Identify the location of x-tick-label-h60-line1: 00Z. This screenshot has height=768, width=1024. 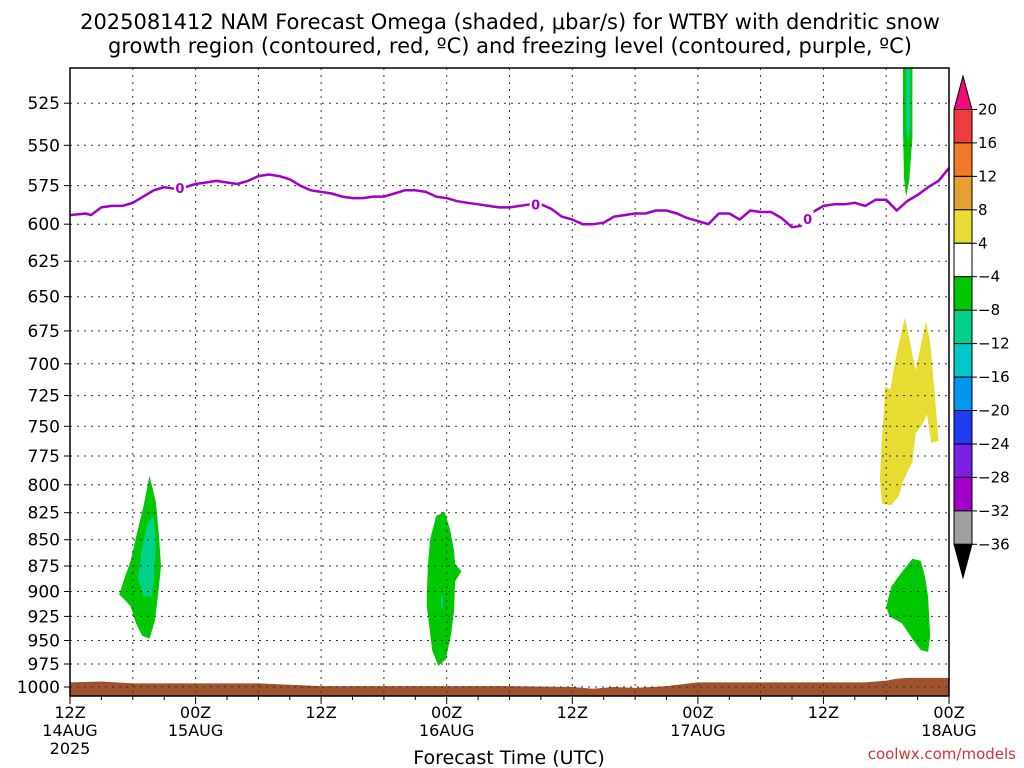
(697, 712).